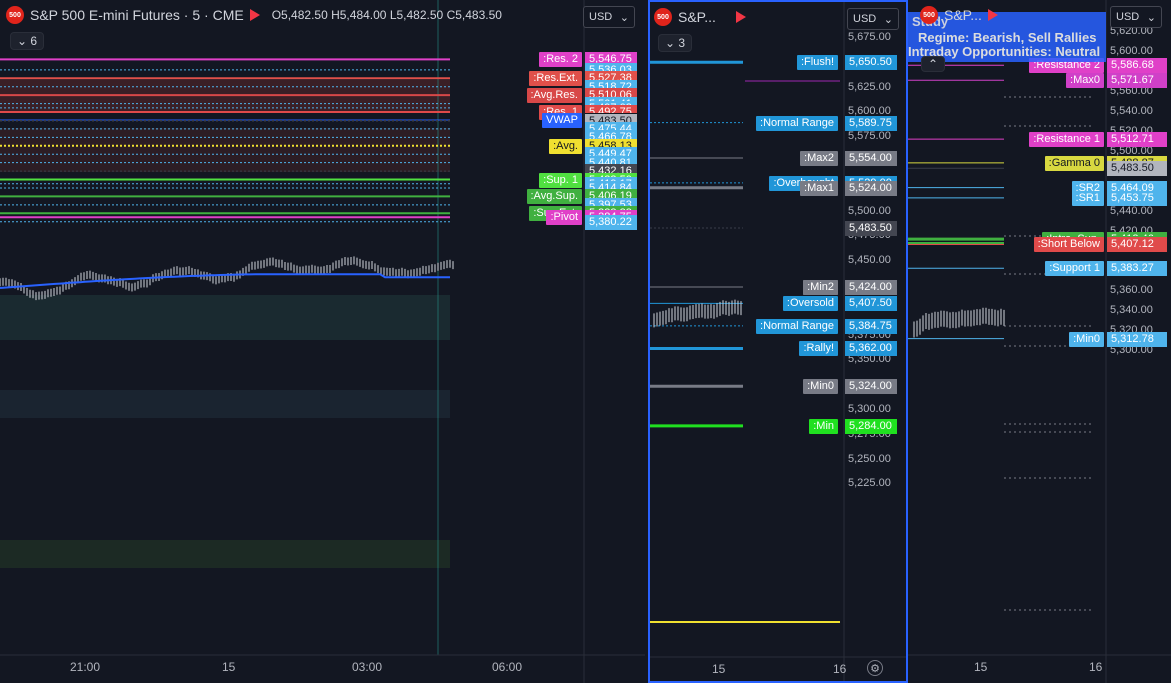 This screenshot has width=1171, height=683. Describe the element at coordinates (1137, 139) in the screenshot. I see `price-label: 5,512.71` at that location.